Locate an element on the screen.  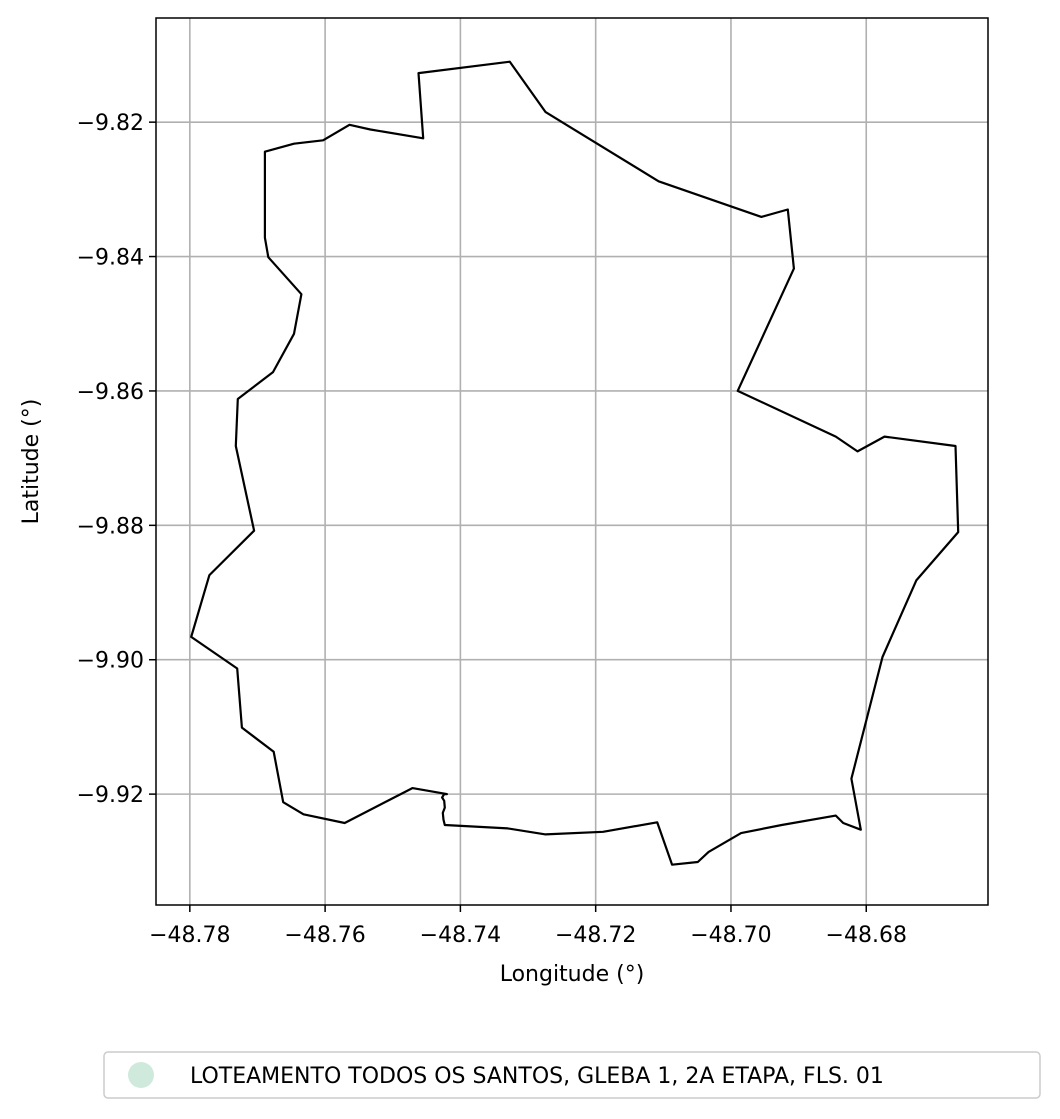
x-tick-label: −48.70 is located at coordinates (730, 935).